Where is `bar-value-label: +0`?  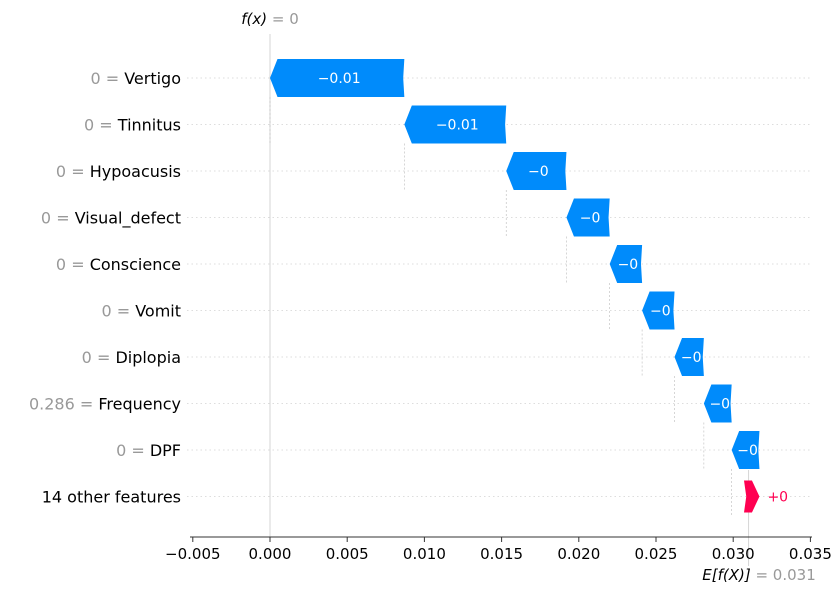
bar-value-label: +0 is located at coordinates (777, 498).